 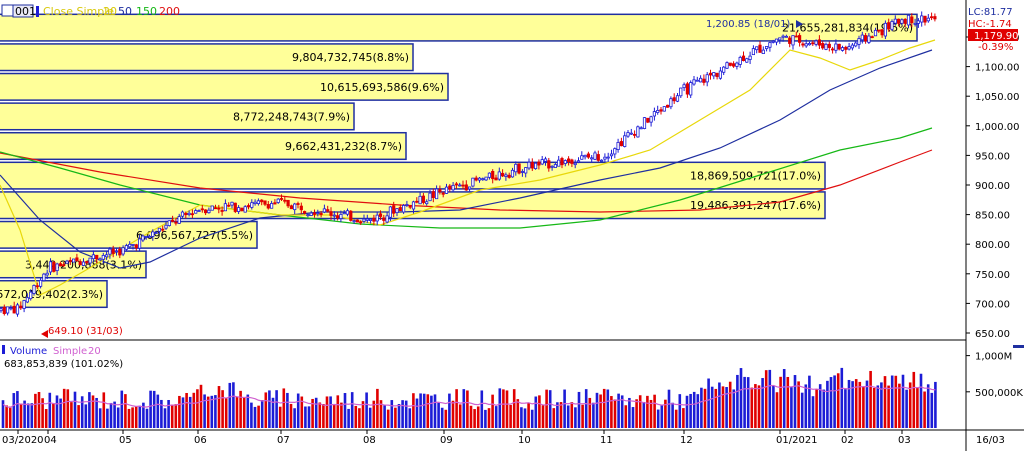 I want to click on volume-bars-layer, so click(x=469, y=397).